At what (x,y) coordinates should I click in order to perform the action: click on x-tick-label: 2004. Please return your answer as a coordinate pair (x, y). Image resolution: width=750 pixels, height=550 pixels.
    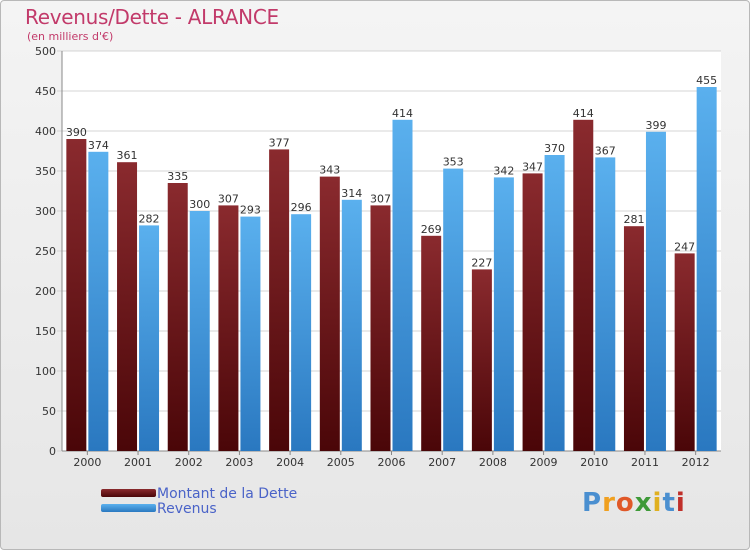
    Looking at the image, I should click on (290, 462).